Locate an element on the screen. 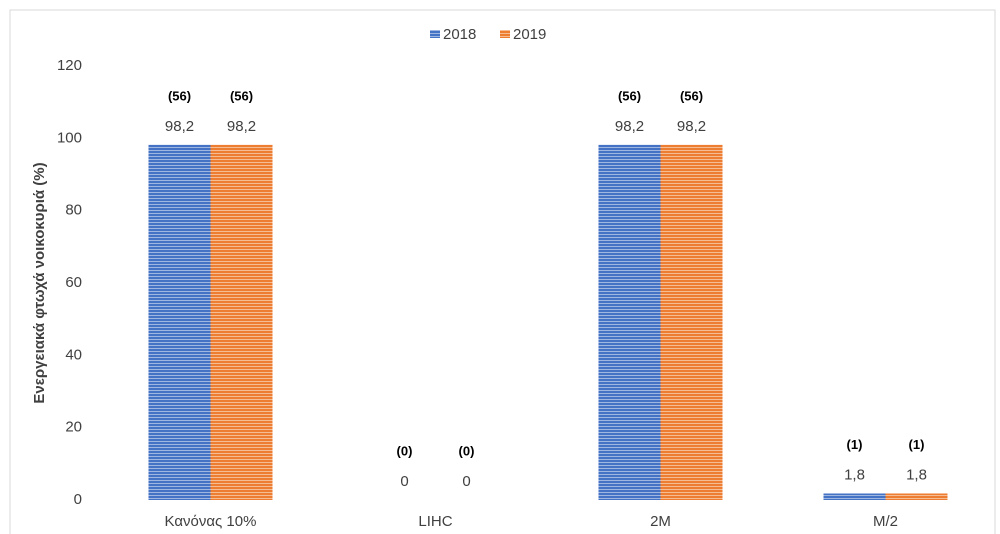 Image resolution: width=1000 pixels, height=534 pixels. y-tick-label: 120 is located at coordinates (69, 65).